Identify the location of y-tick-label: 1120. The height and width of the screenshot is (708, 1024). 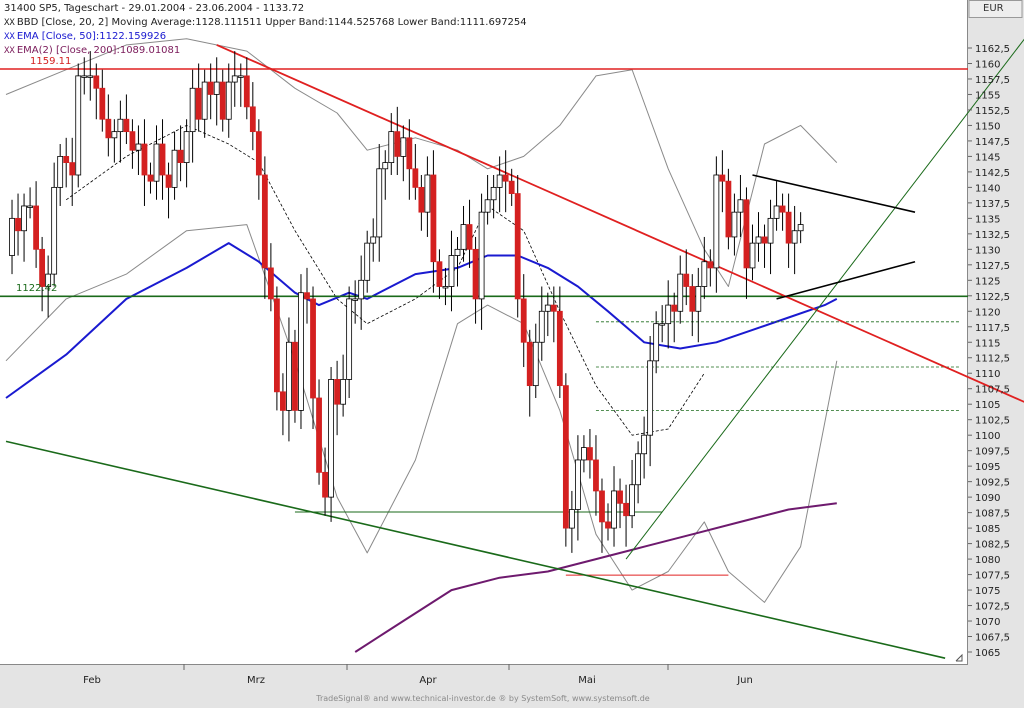
(987, 312).